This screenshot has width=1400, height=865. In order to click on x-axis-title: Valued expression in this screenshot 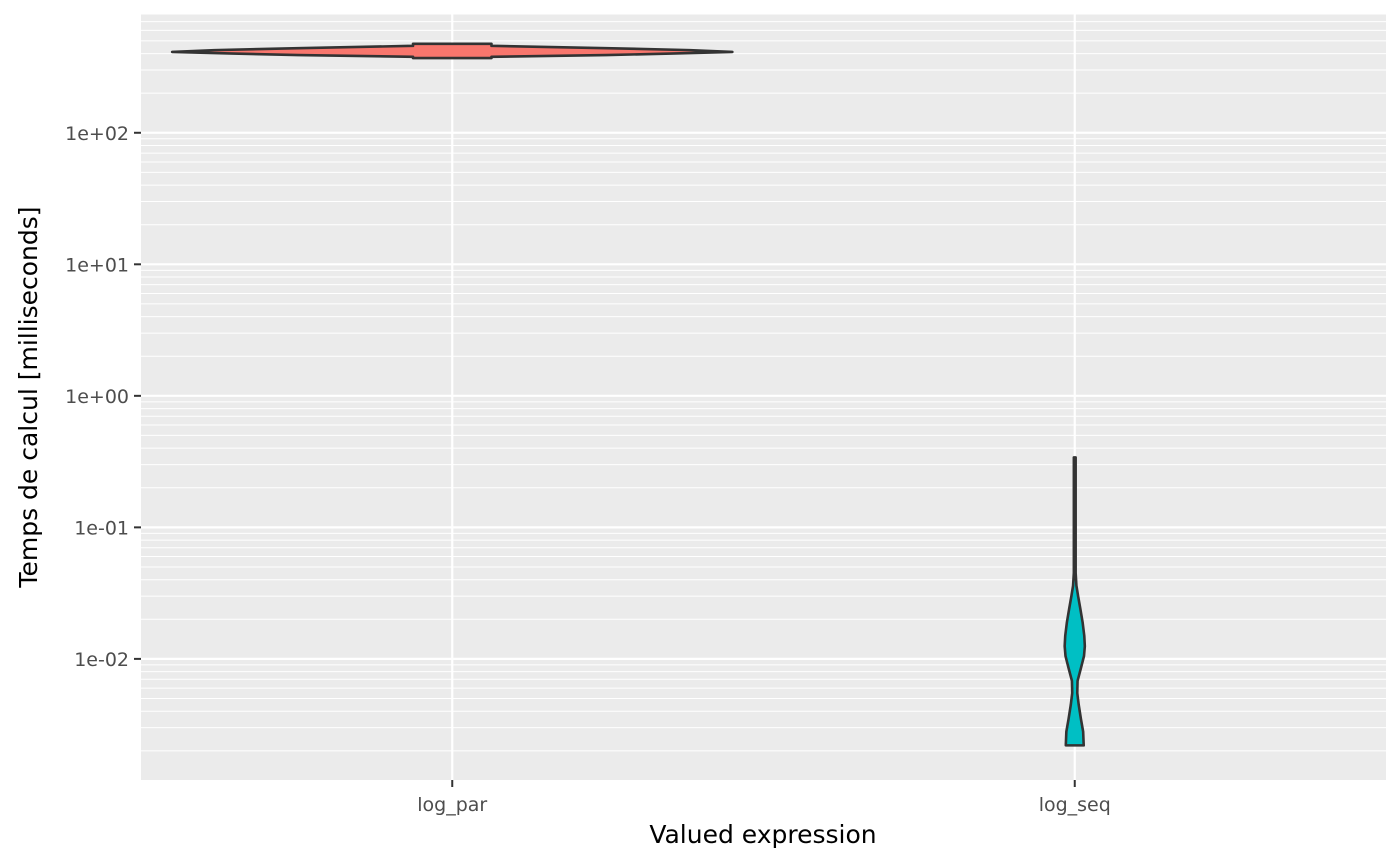, I will do `click(762, 834)`.